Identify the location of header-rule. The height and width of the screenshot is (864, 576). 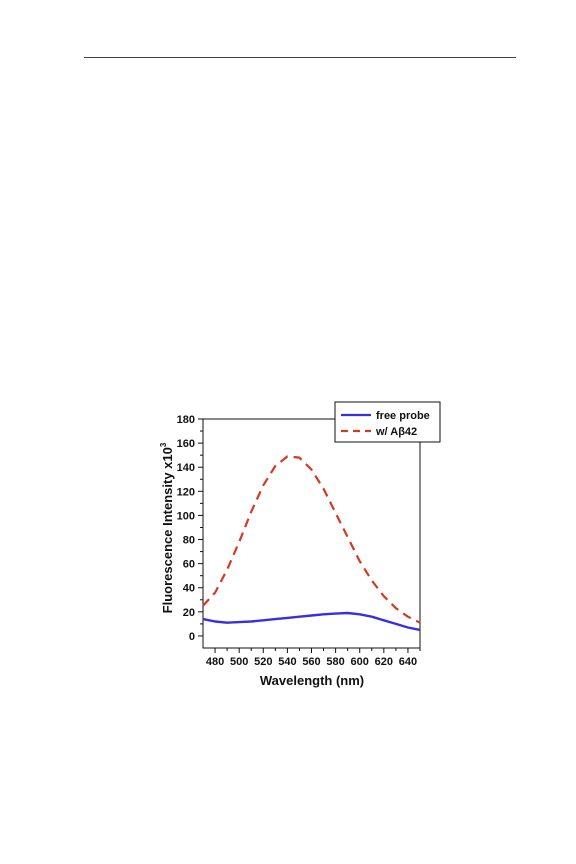
(300, 57).